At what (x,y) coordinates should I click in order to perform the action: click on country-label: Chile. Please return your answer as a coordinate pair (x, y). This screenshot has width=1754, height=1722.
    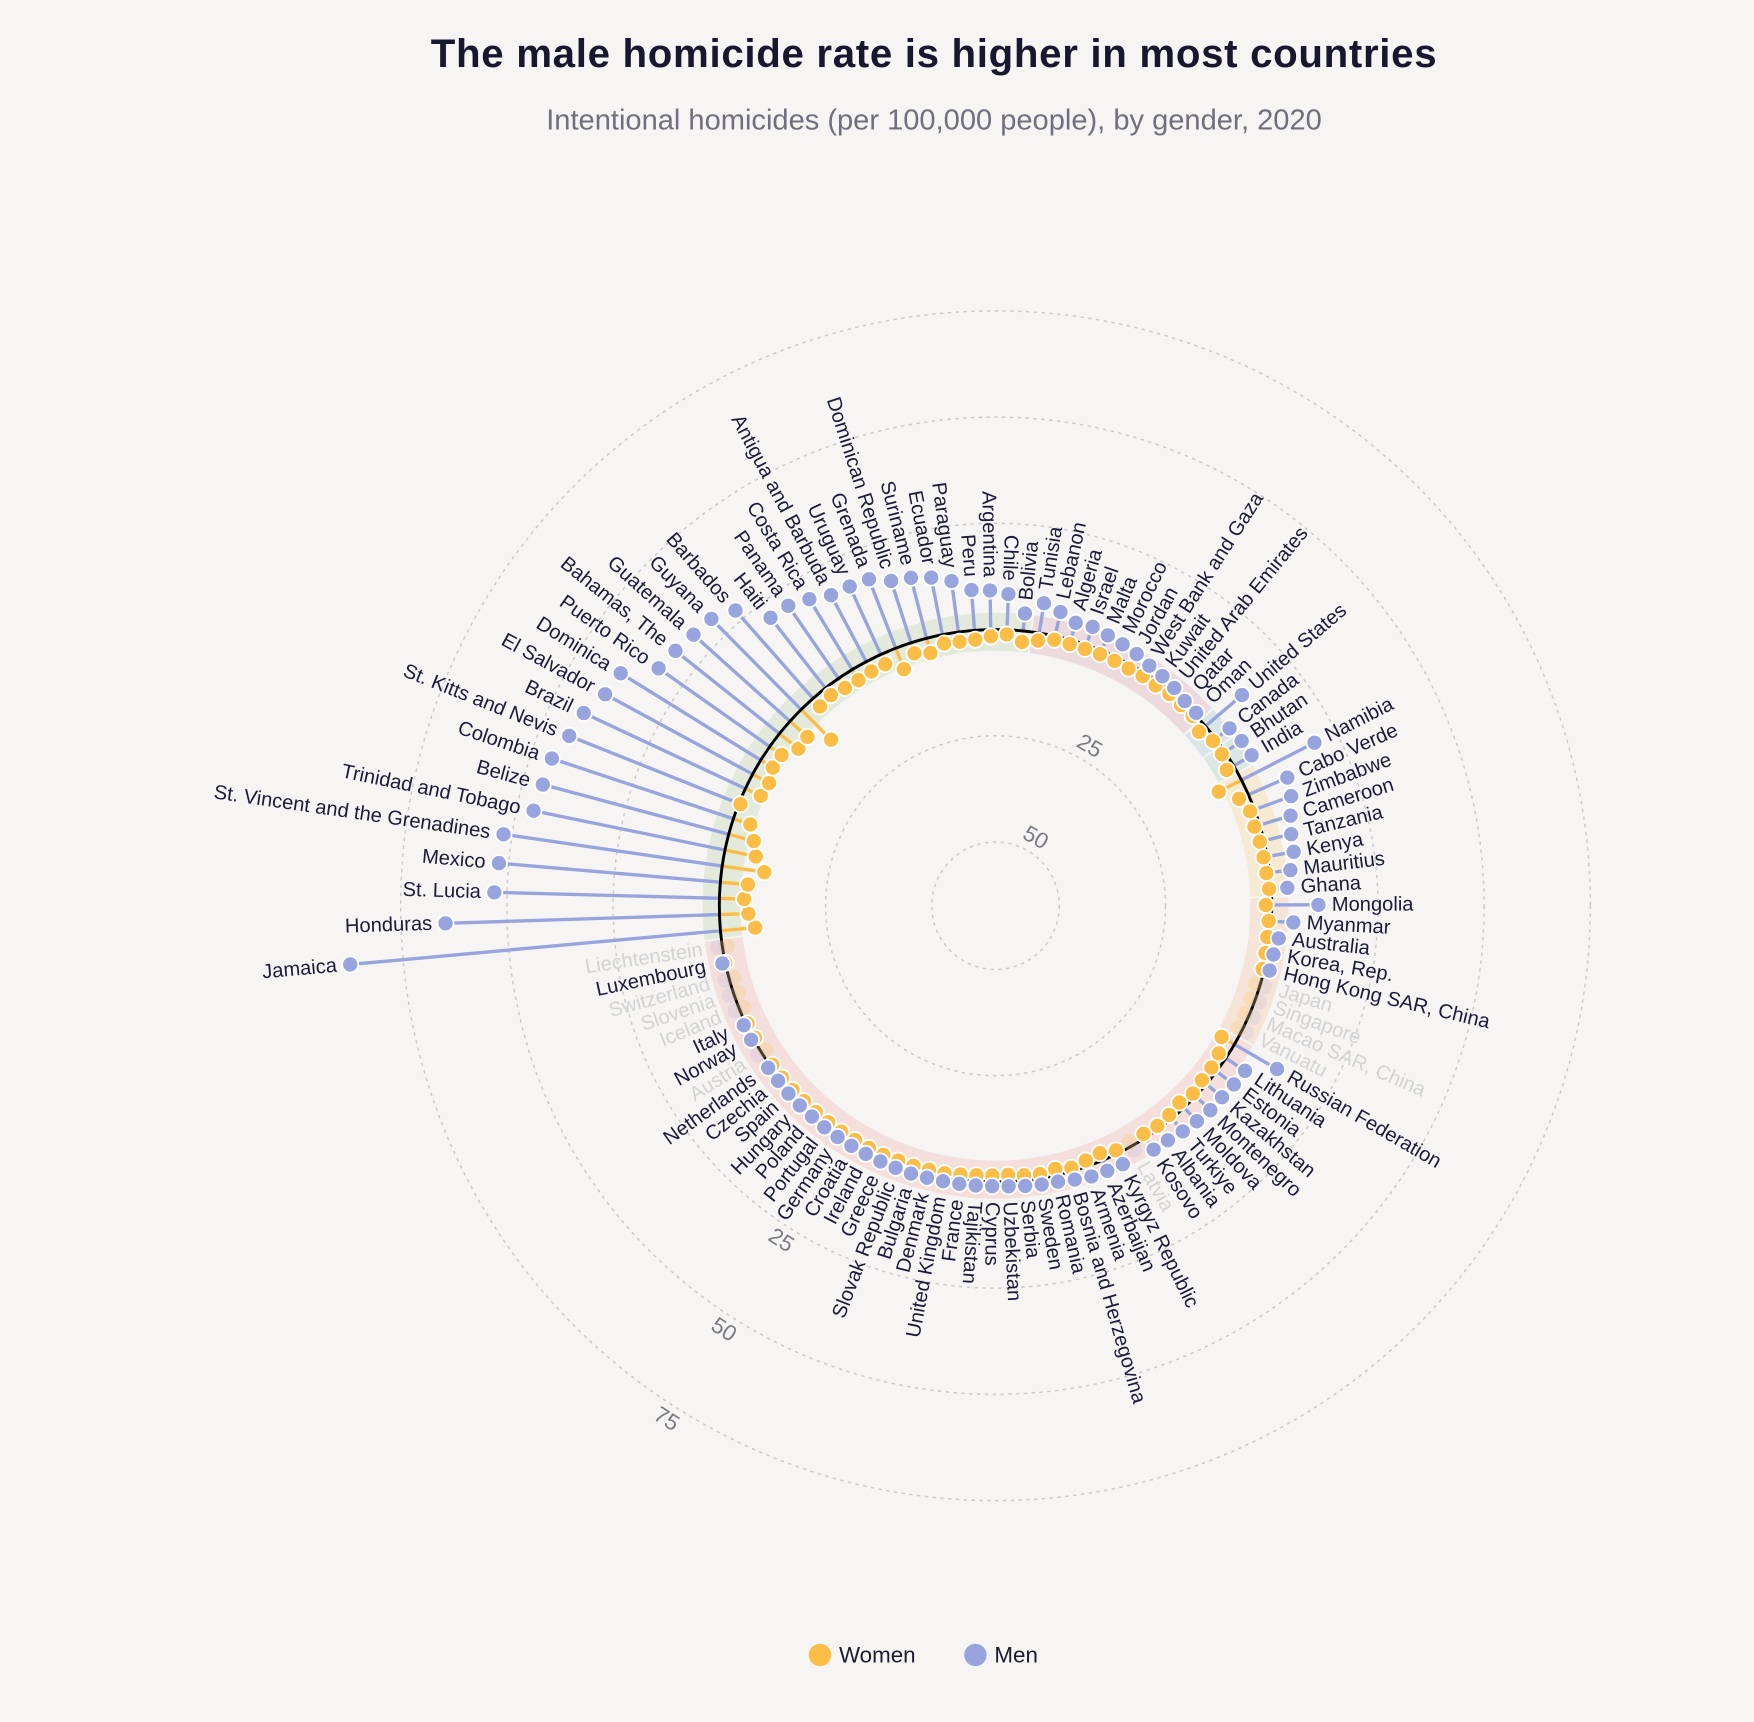
    Looking at the image, I should click on (1010, 557).